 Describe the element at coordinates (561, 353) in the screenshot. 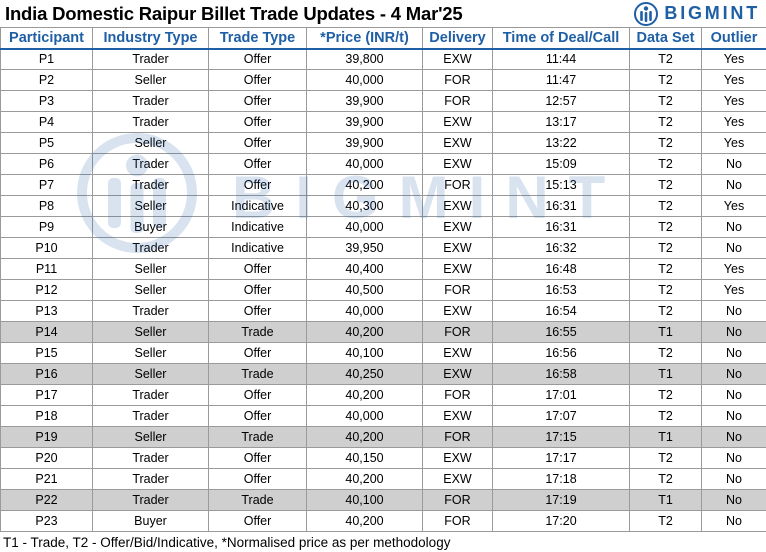

I see `cell-time: 16:56` at that location.